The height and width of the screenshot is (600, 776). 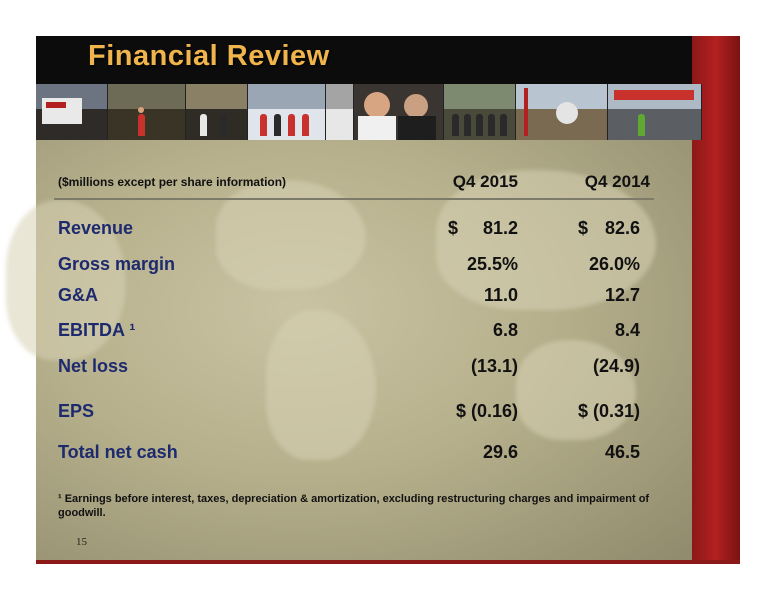 I want to click on value-q4-2015: 25.5%, so click(x=492, y=264).